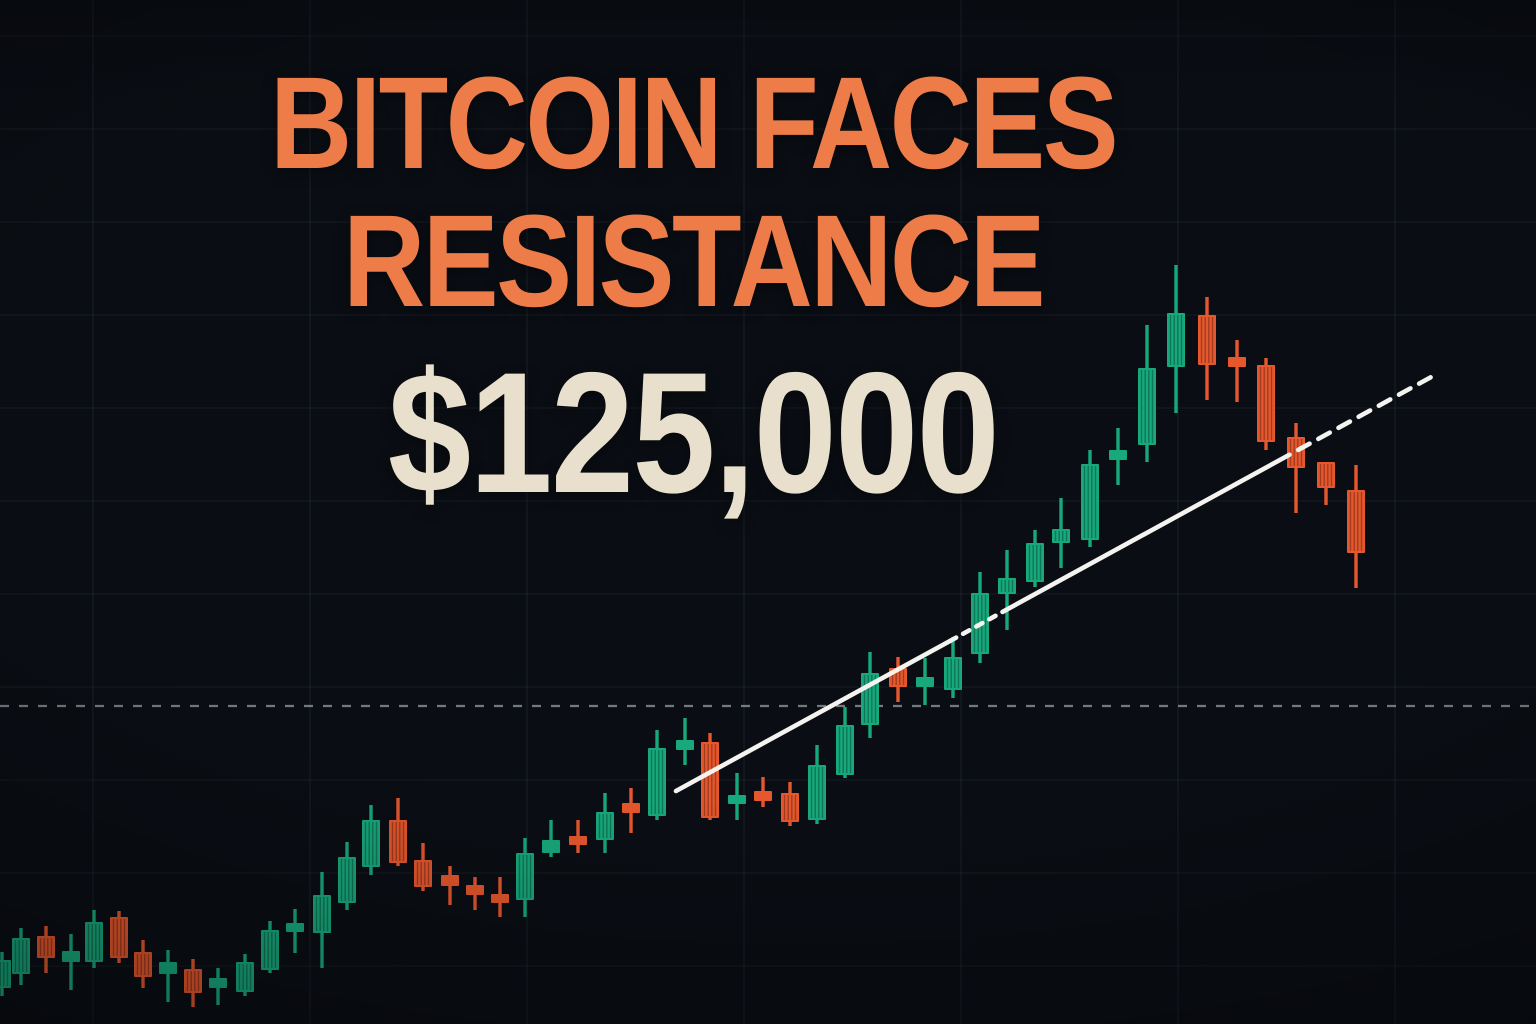 The height and width of the screenshot is (1024, 1536). Describe the element at coordinates (694, 122) in the screenshot. I see `headline-line-1: BITCOIN FACES` at that location.